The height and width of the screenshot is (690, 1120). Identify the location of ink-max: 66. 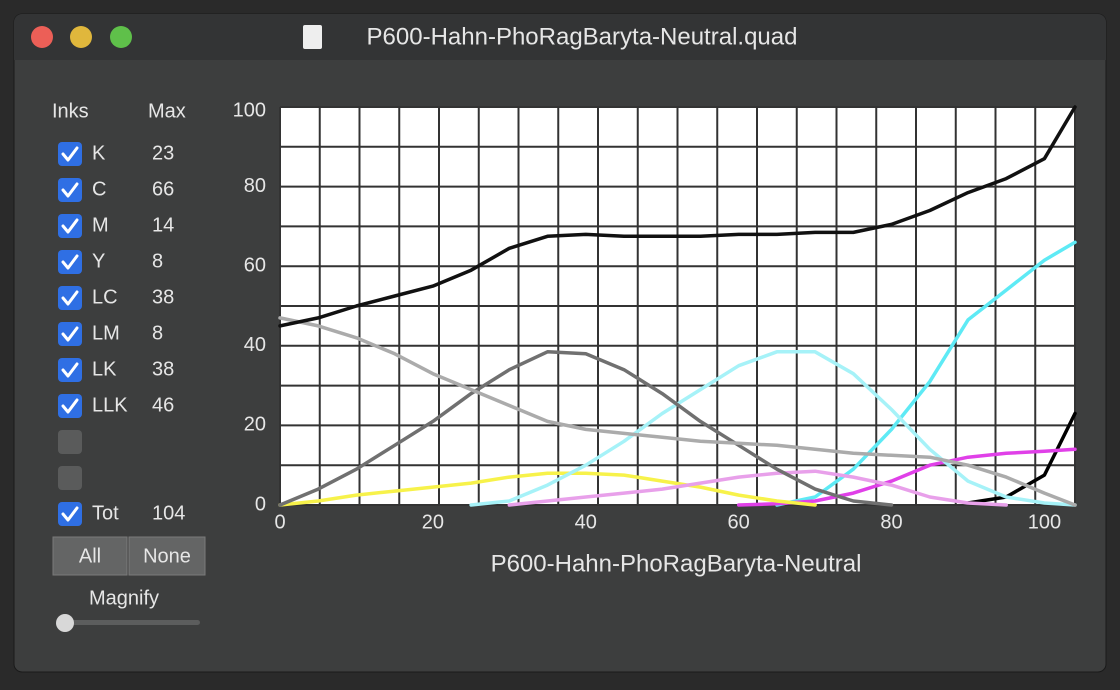
(163, 189).